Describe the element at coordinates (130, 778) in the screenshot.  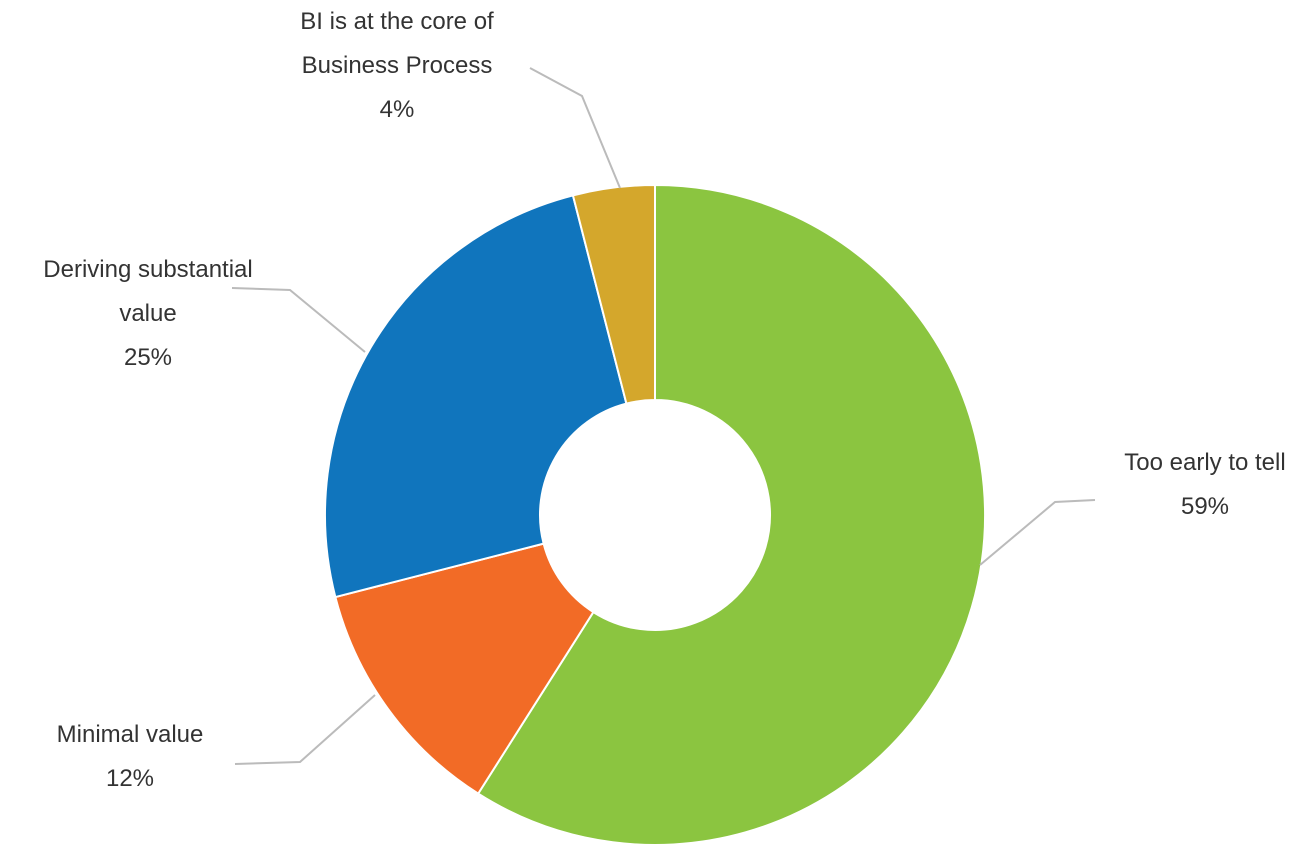
I see `value-label: 12%` at that location.